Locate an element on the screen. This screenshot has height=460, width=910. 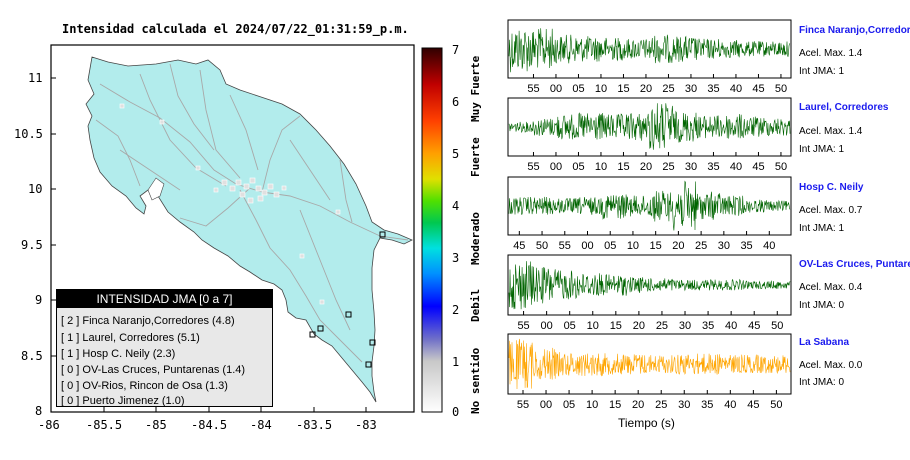
map-y-tick: 8.5 is located at coordinates (32, 356).